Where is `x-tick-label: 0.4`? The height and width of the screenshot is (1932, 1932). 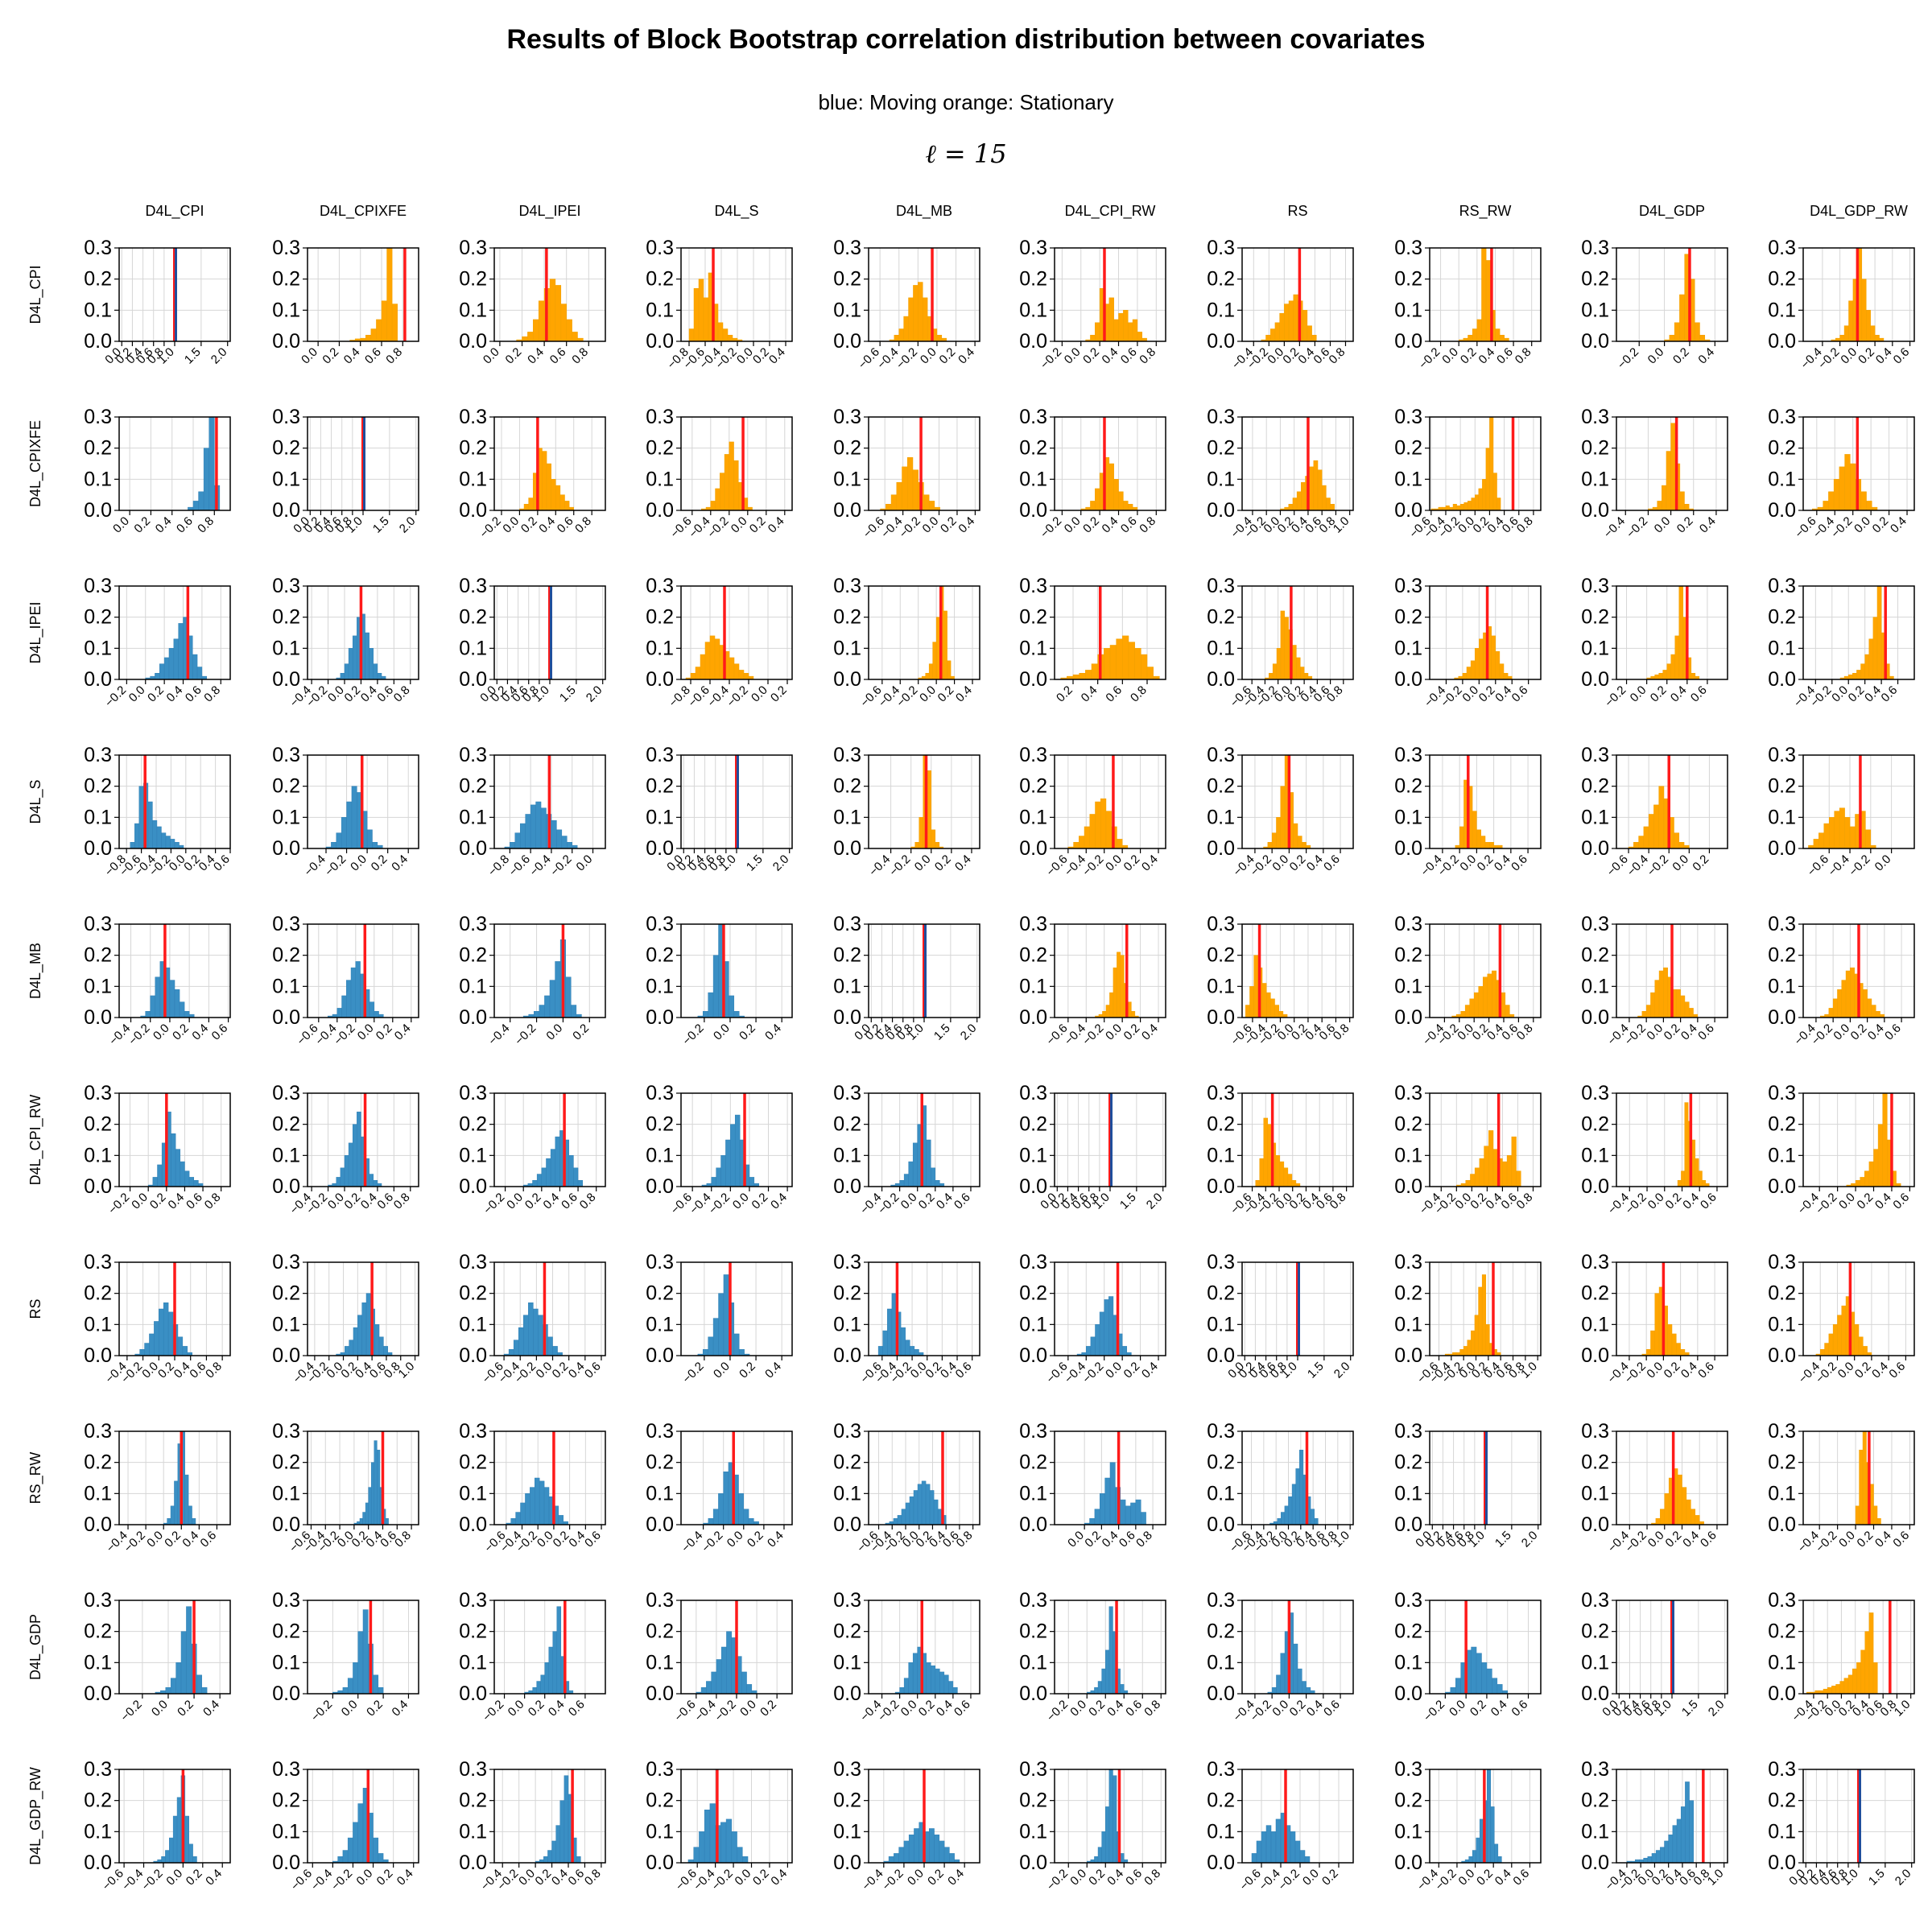 x-tick-label: 0.4 is located at coordinates (1089, 694).